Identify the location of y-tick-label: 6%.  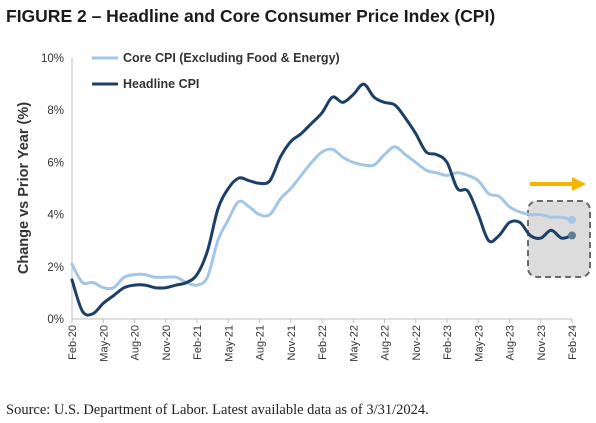
(55, 163).